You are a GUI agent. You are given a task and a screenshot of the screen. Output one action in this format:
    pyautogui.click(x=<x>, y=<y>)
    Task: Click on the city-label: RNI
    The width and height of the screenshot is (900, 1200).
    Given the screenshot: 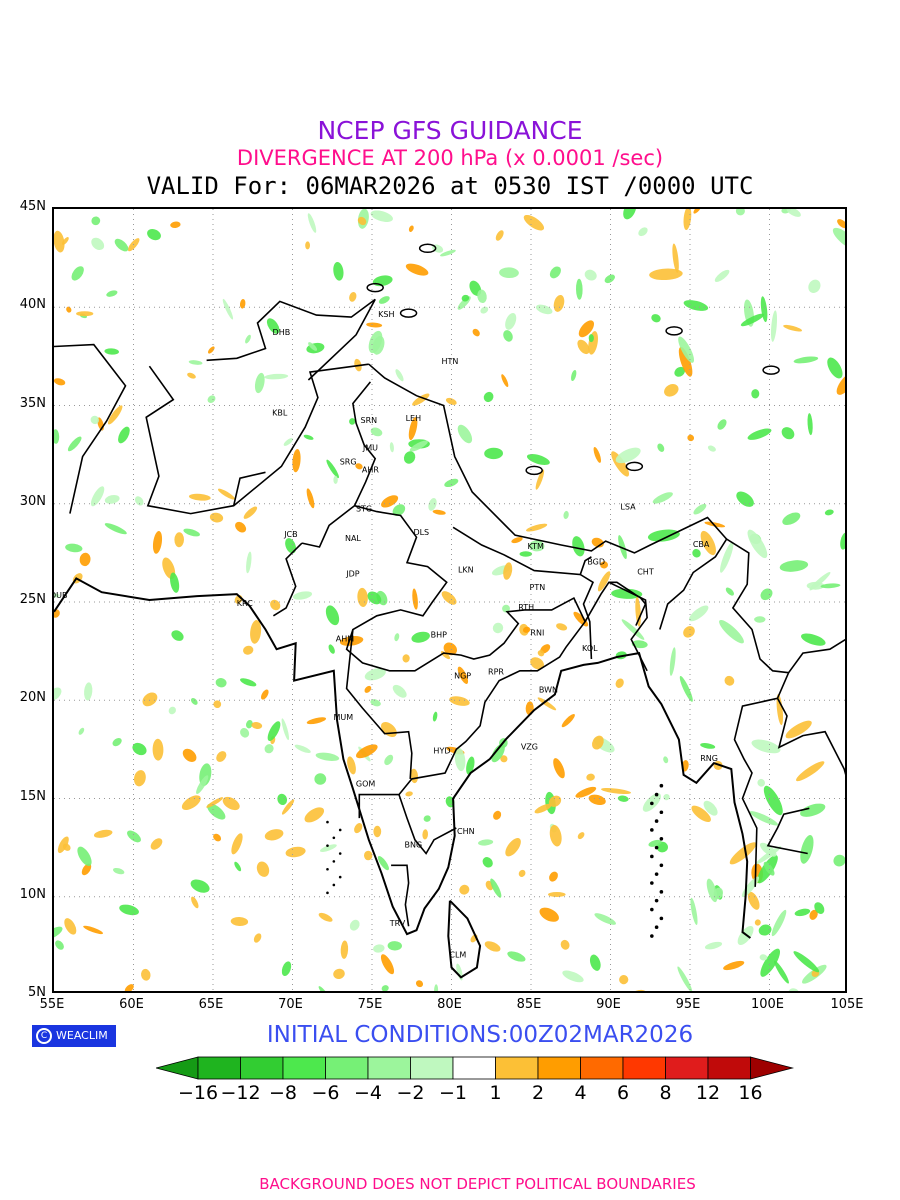 What is the action you would take?
    pyautogui.click(x=537, y=632)
    